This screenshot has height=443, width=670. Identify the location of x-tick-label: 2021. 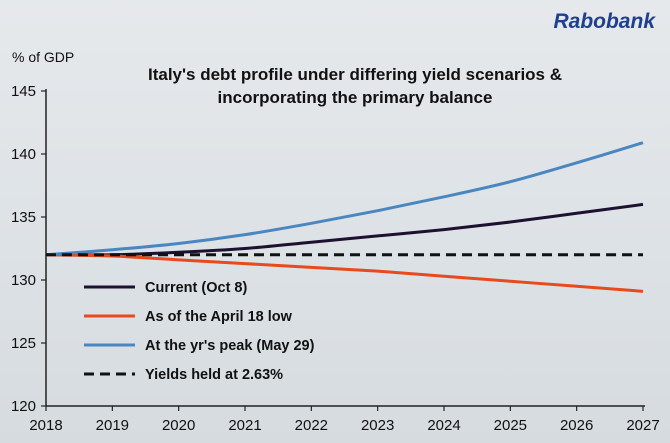
(244, 425).